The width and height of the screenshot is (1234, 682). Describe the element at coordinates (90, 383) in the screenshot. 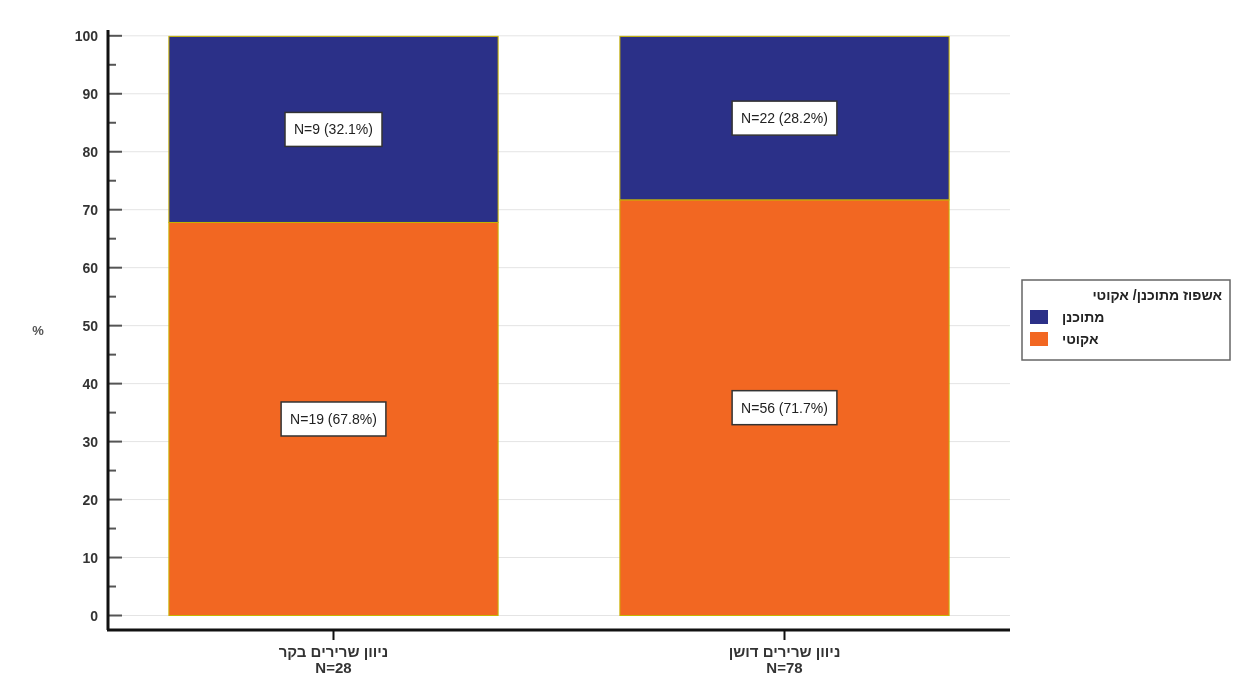

I see `y-tick-label: 40` at that location.